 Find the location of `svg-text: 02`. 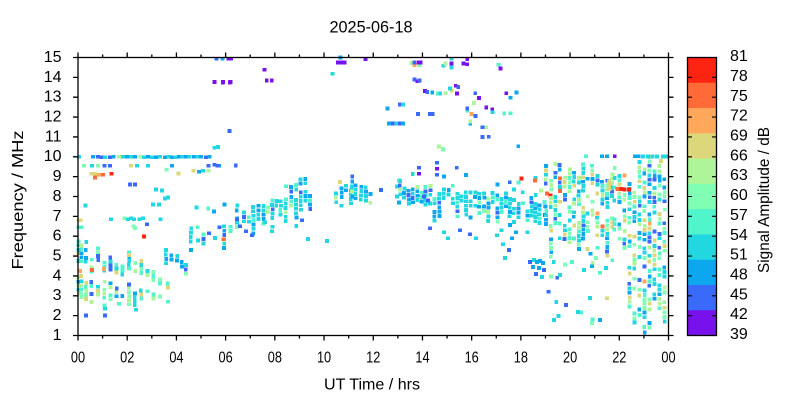

svg-text: 02 is located at coordinates (127, 358).